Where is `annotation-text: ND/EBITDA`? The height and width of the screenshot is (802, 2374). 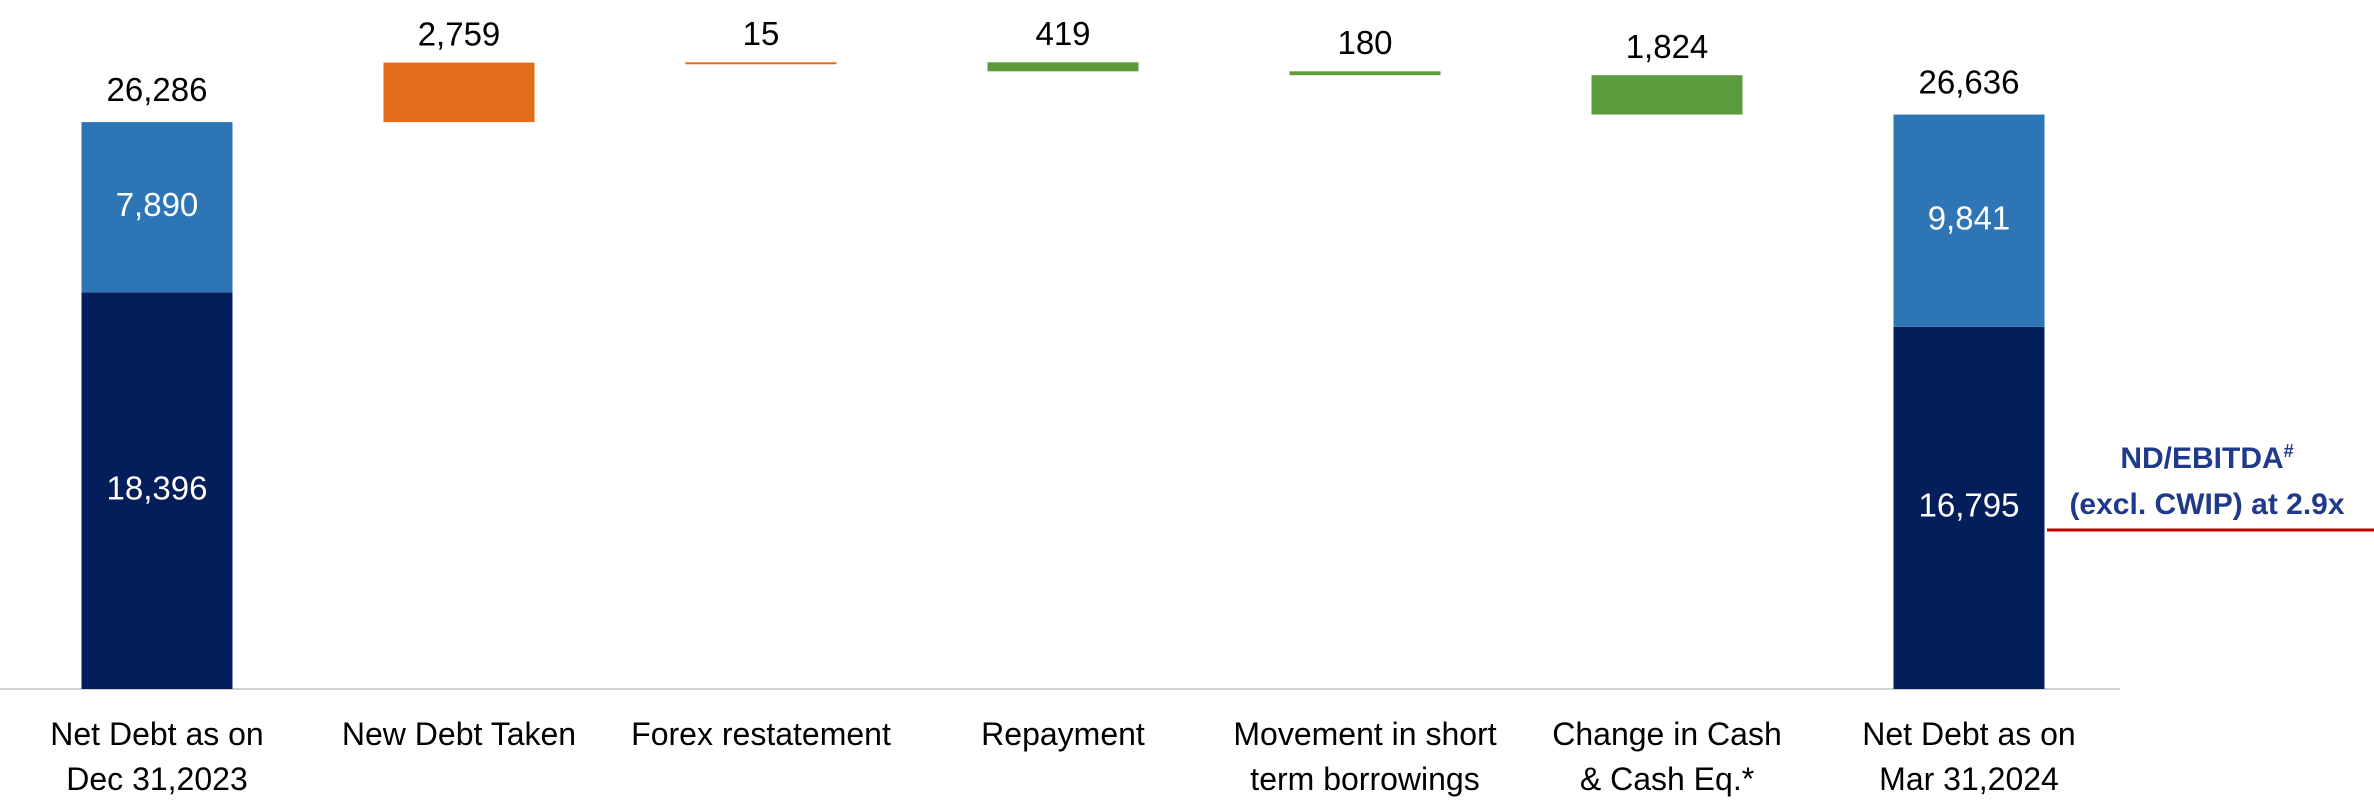
annotation-text: ND/EBITDA is located at coordinates (2202, 458).